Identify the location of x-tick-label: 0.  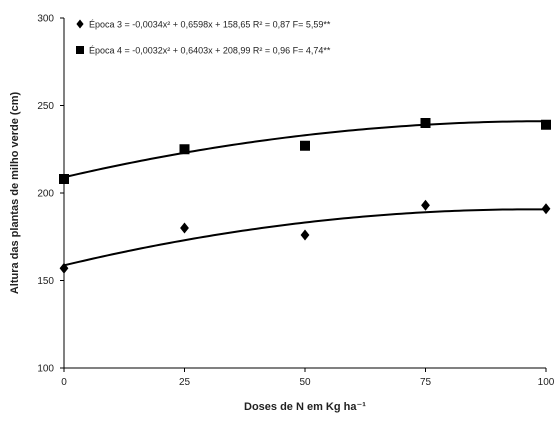
(64, 382).